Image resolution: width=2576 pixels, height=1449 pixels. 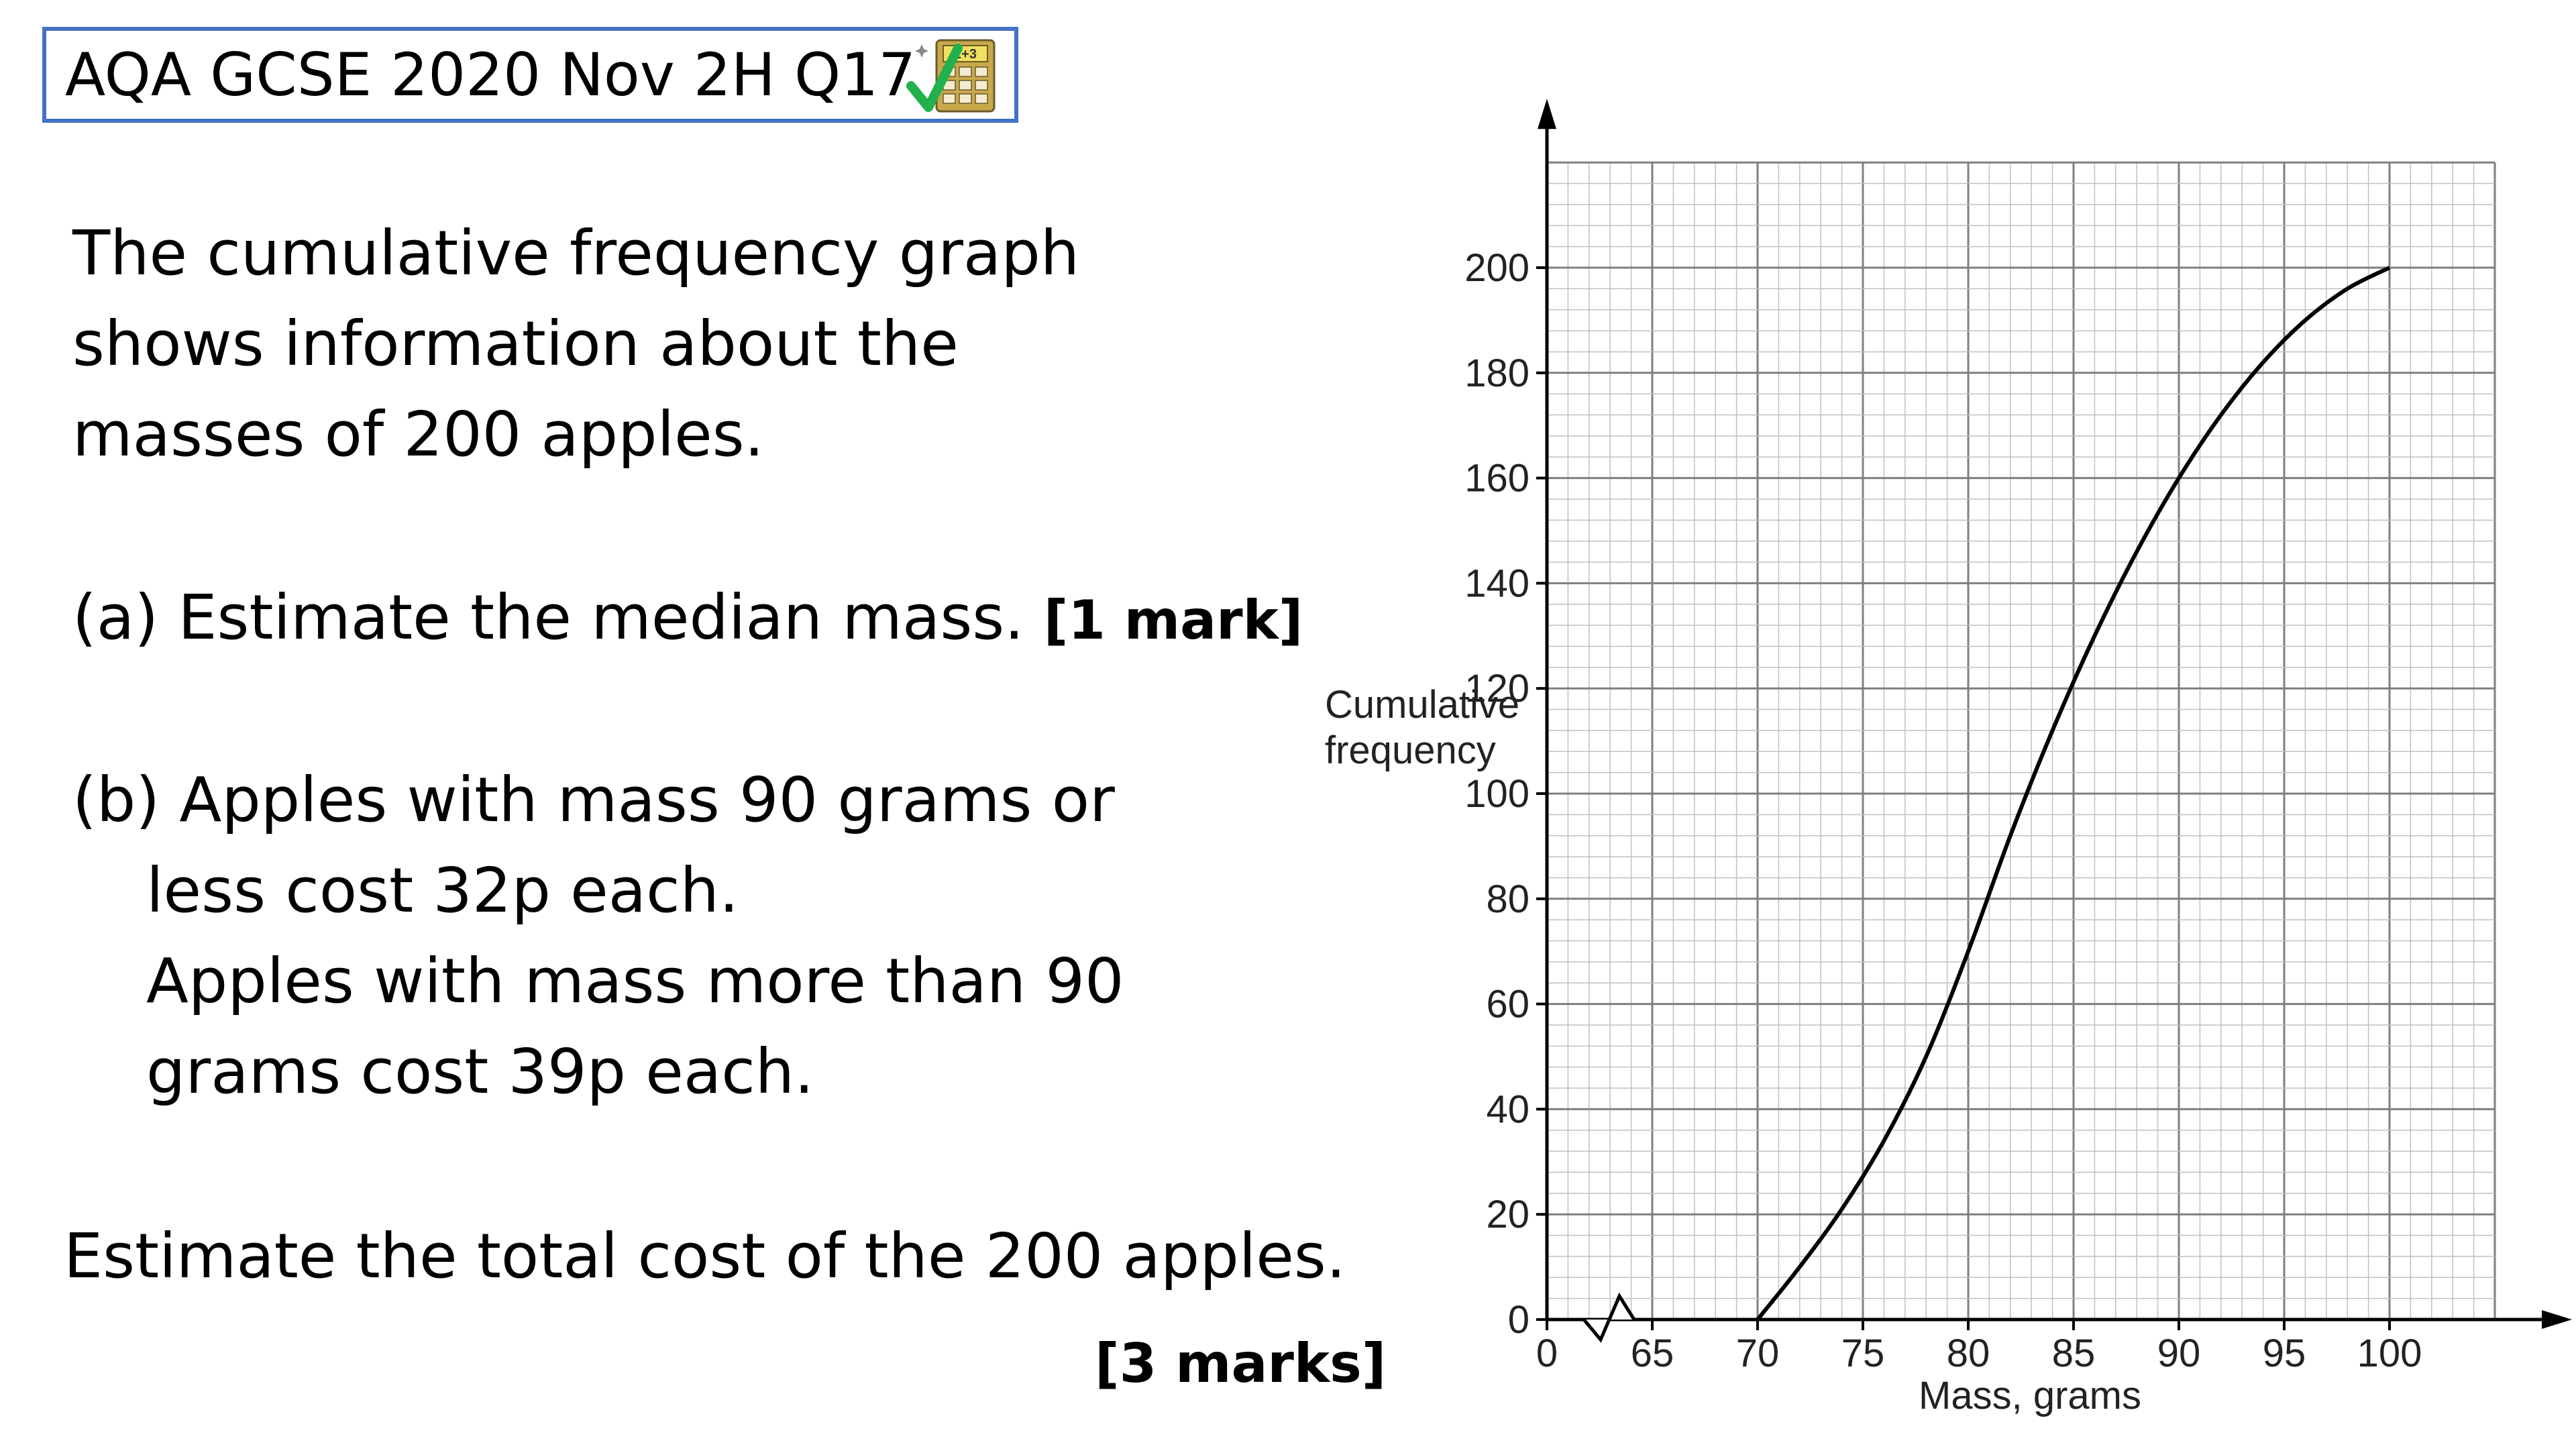 I want to click on x-tick-label: 70, so click(x=1758, y=1353).